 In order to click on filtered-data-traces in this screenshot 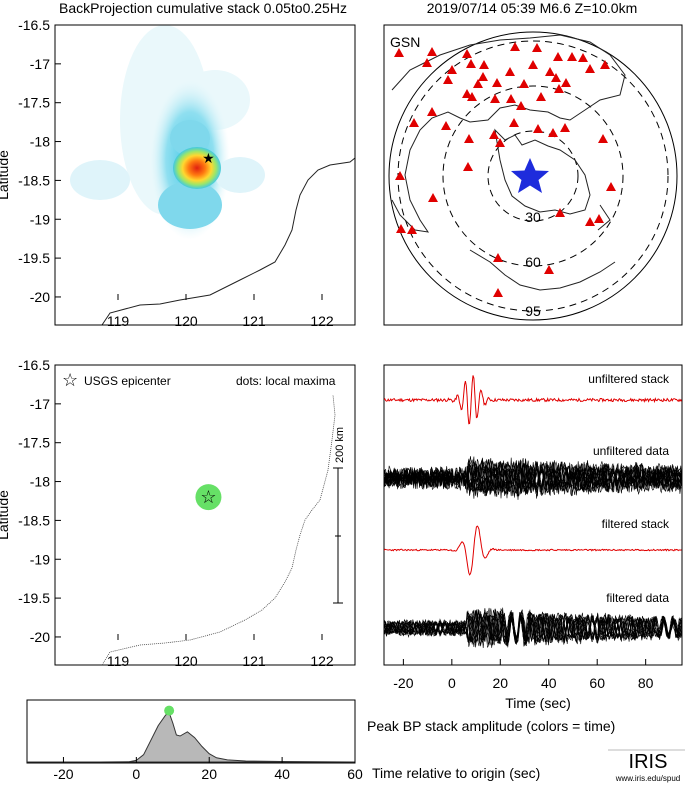, I will do `click(533, 628)`.